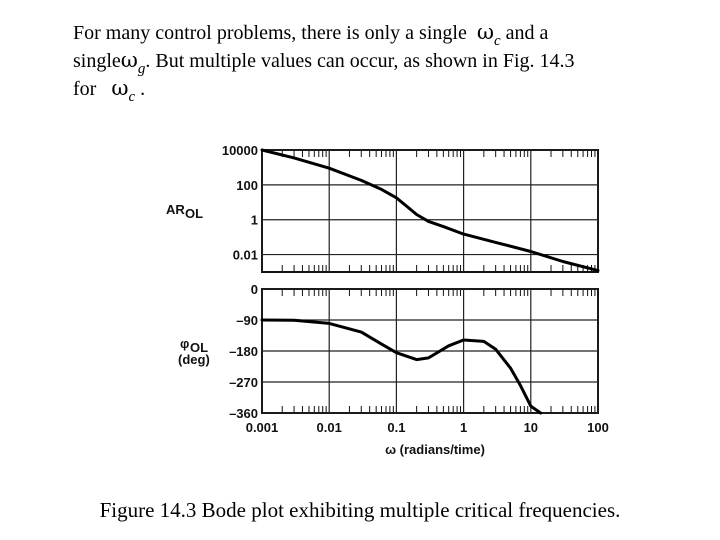 The height and width of the screenshot is (540, 720). I want to click on phase-y-label-unit: (deg), so click(194, 359).